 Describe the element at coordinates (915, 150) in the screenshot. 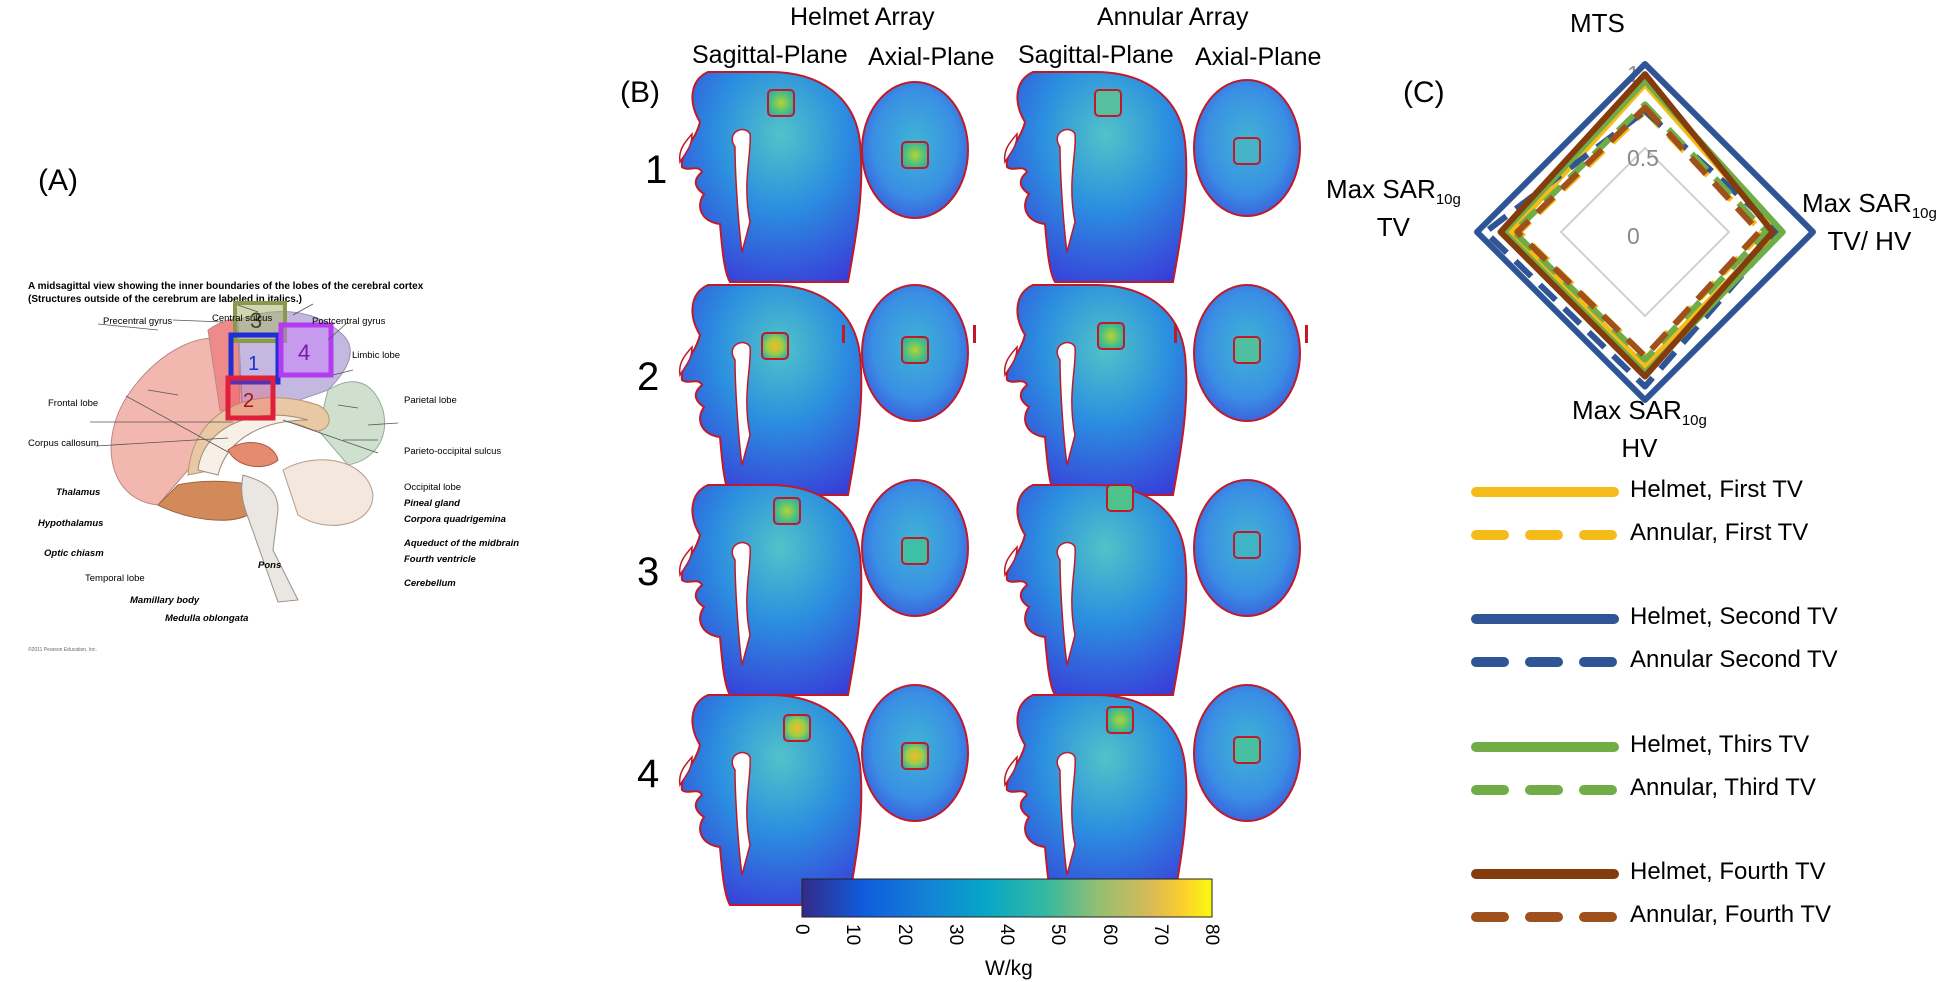

I see `row-1-helmet-axial` at that location.